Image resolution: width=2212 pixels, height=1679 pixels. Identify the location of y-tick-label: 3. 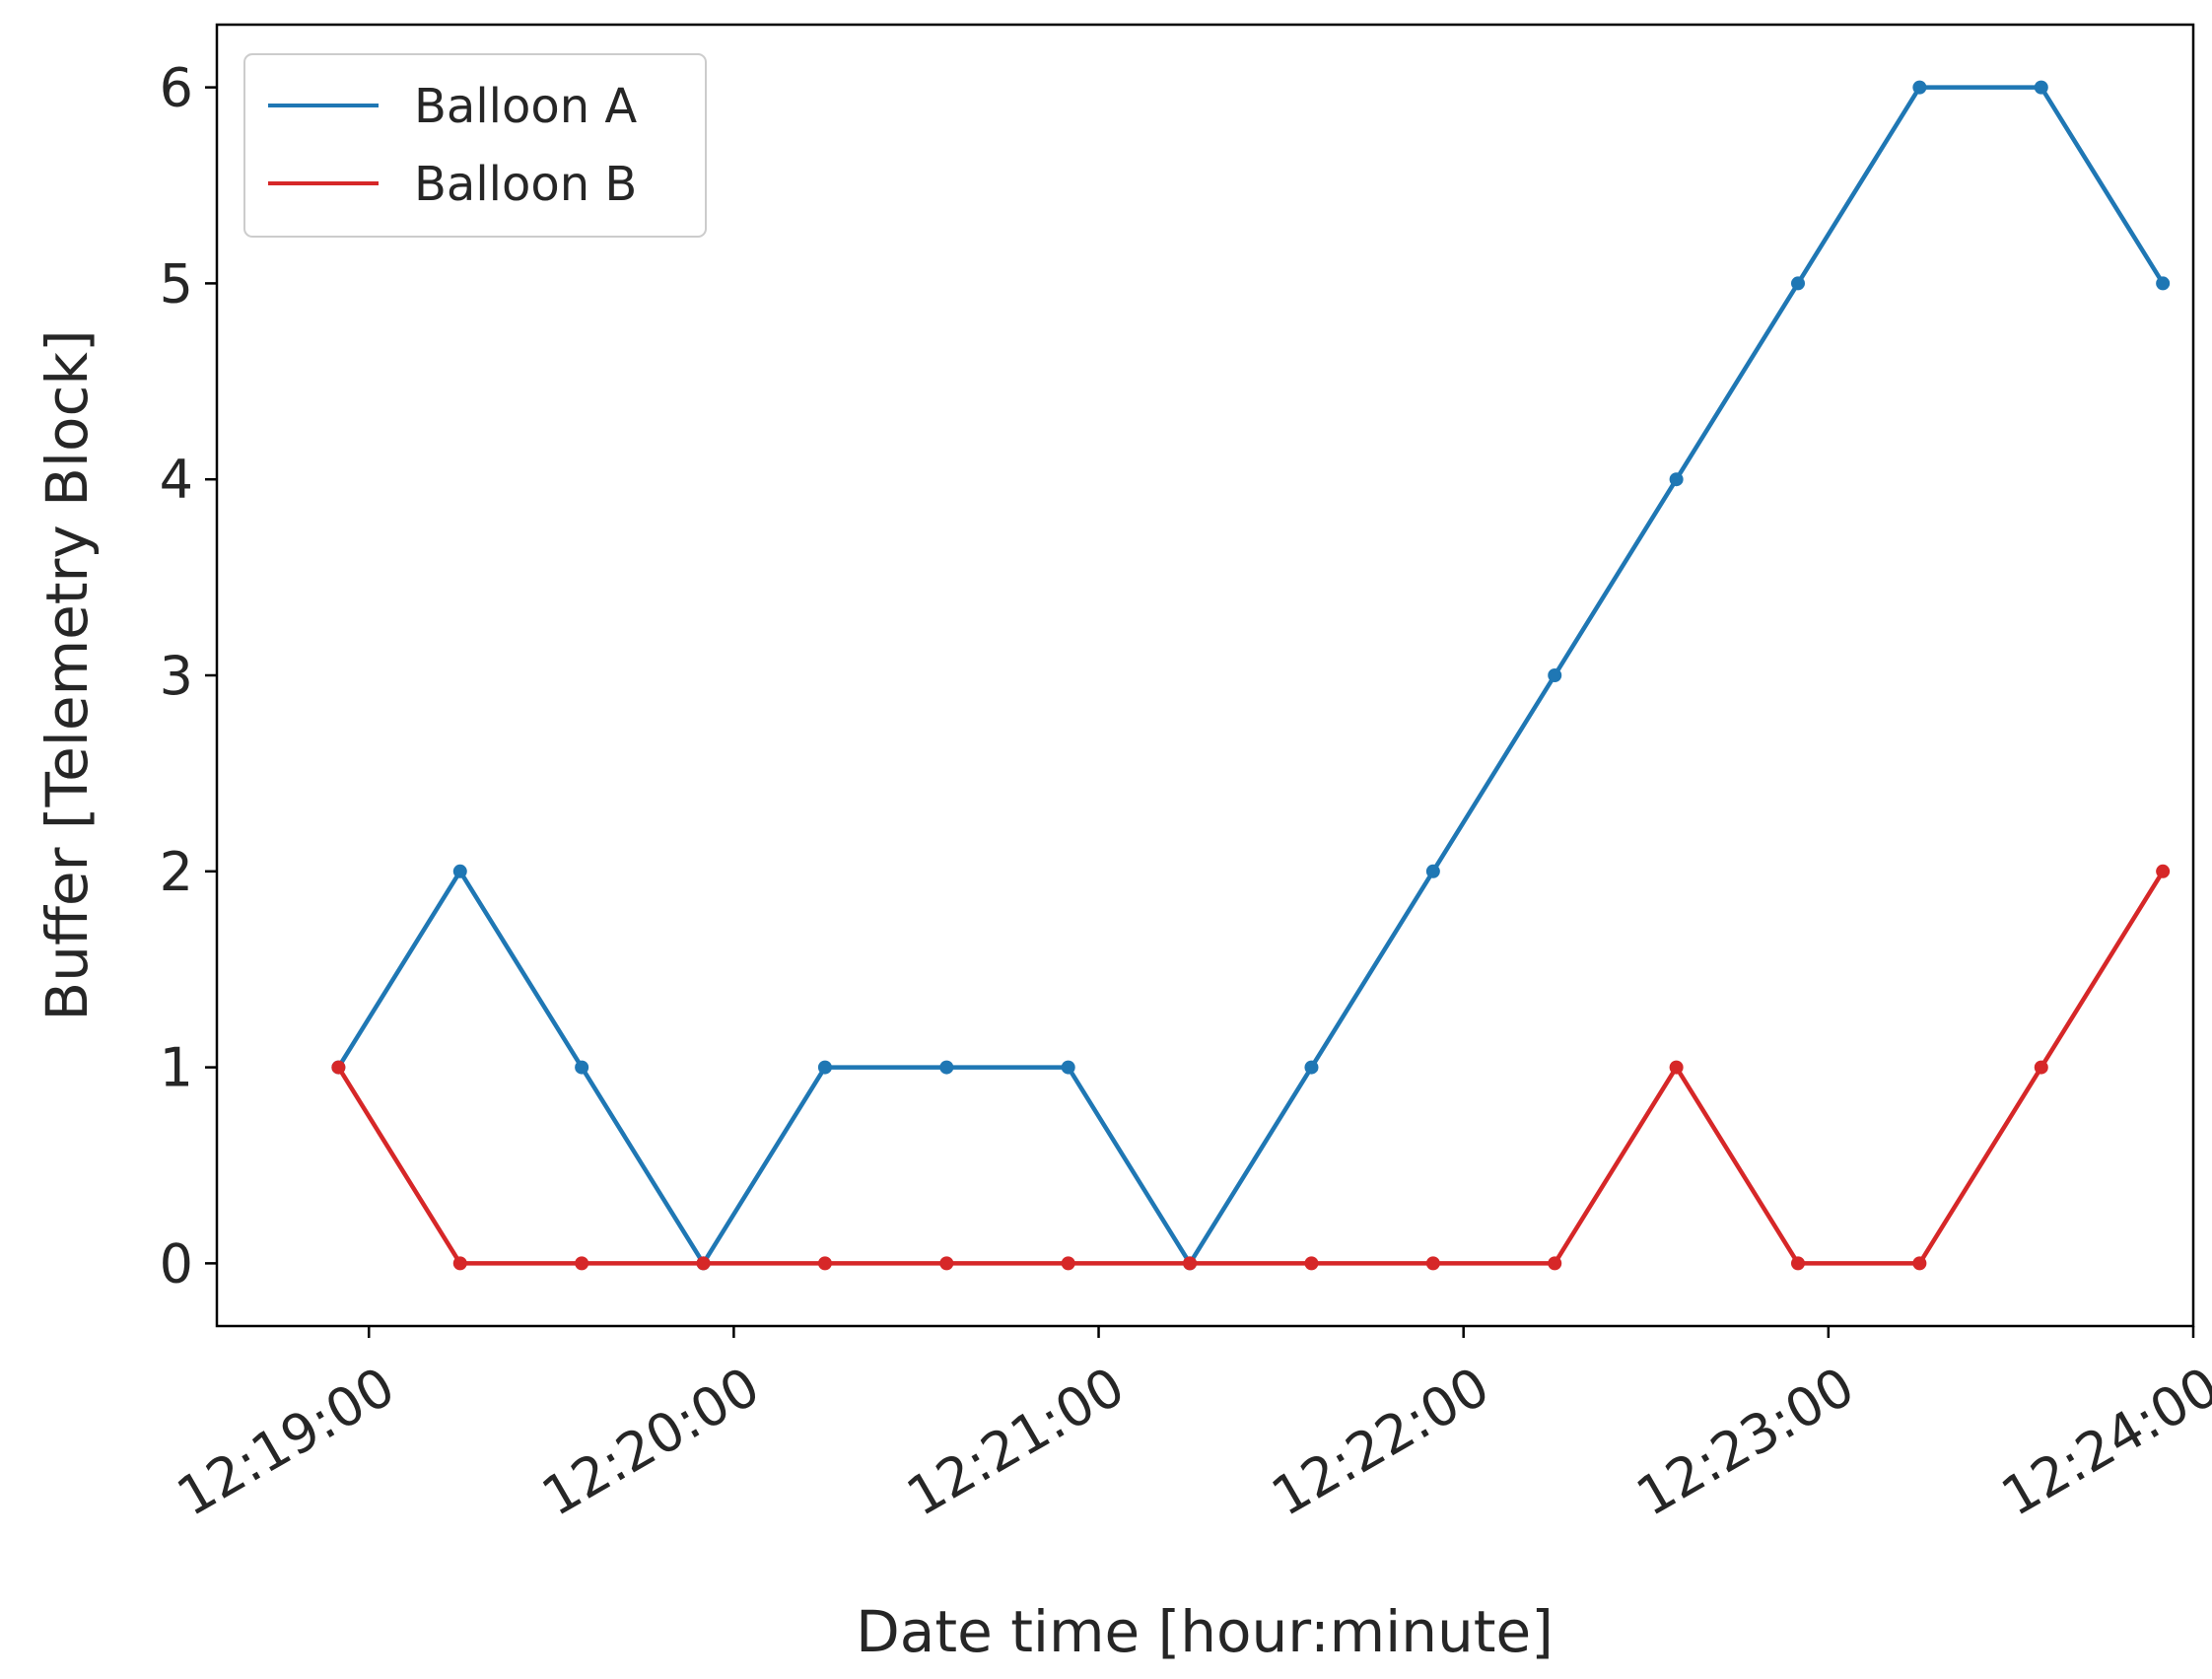
(176, 676).